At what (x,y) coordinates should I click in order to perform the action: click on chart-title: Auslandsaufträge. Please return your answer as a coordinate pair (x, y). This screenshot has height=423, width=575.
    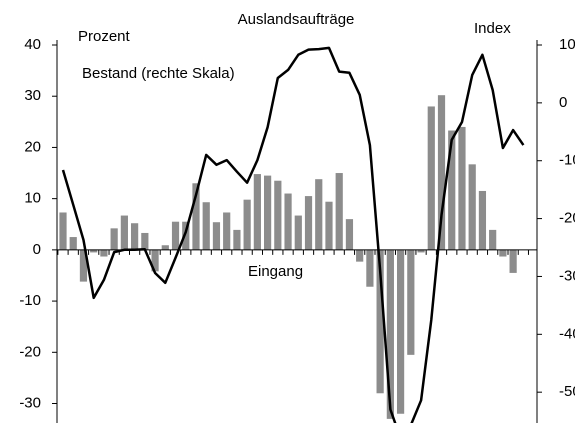
    Looking at the image, I should click on (296, 19).